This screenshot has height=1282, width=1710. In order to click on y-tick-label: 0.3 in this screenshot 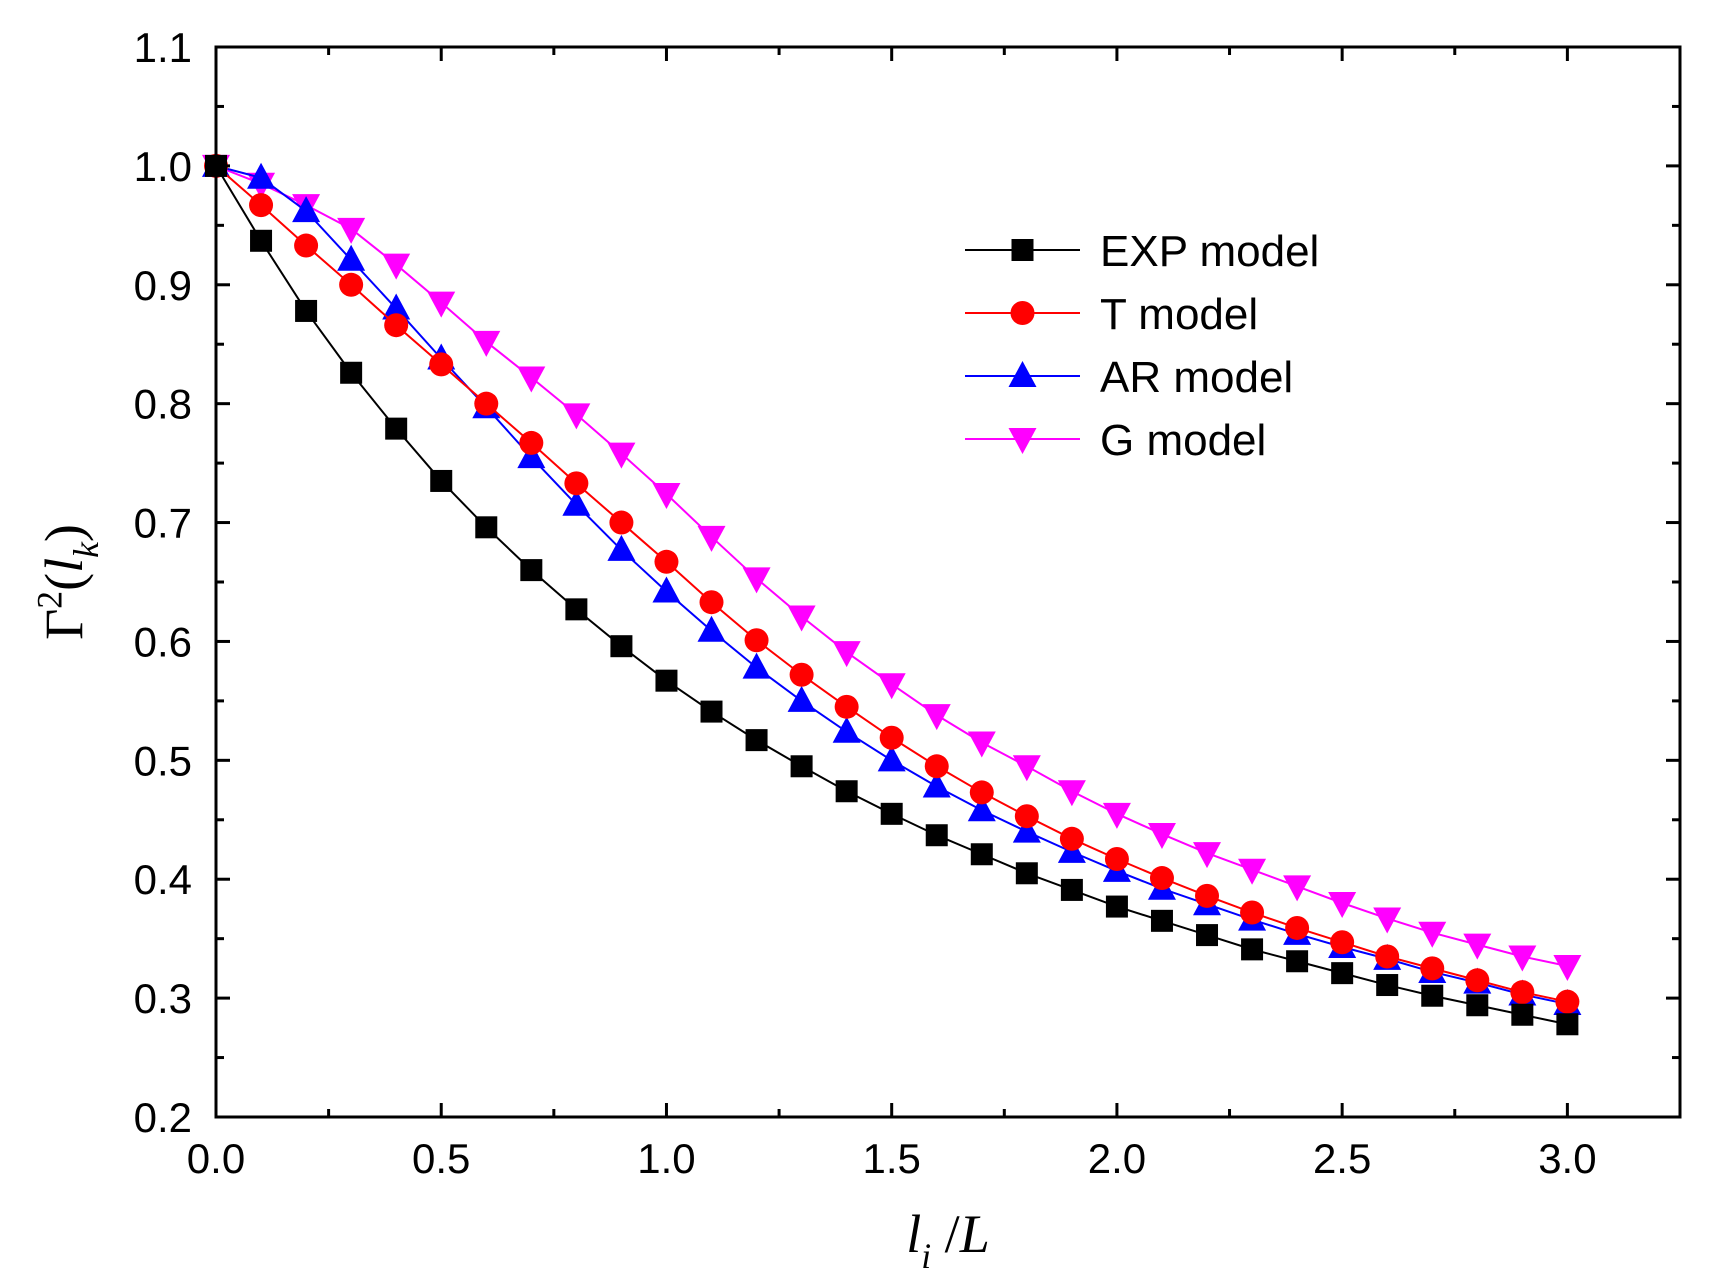, I will do `click(163, 998)`.